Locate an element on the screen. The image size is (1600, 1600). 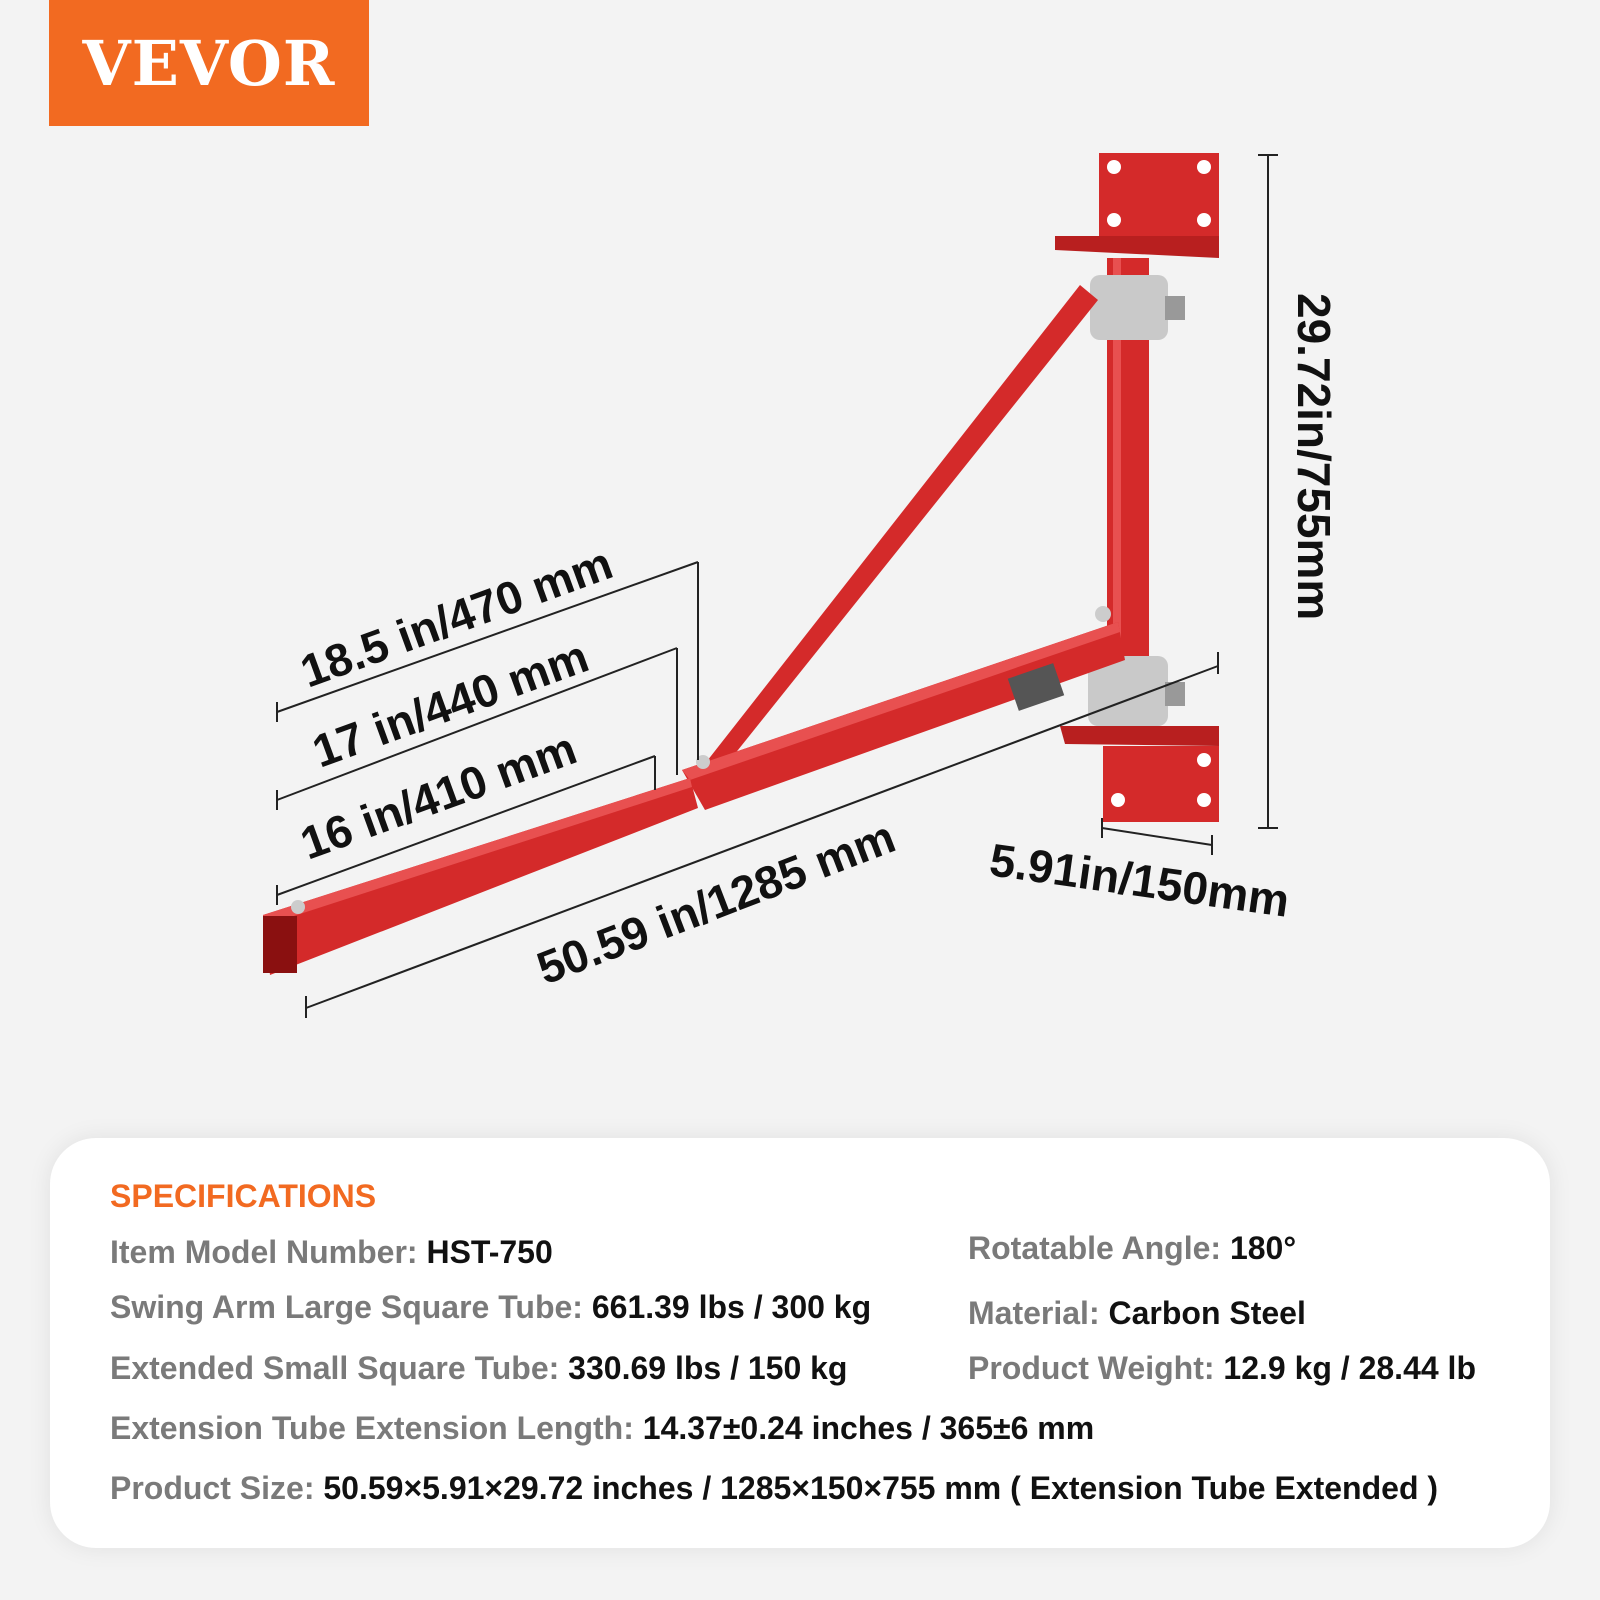
dim-plate-width: 5.91in/150mm is located at coordinates (1140, 879).